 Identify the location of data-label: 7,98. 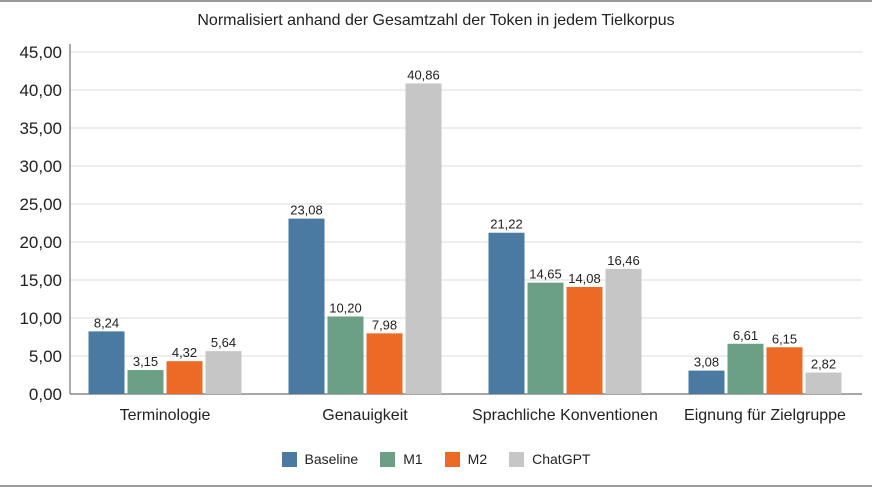
(384, 324).